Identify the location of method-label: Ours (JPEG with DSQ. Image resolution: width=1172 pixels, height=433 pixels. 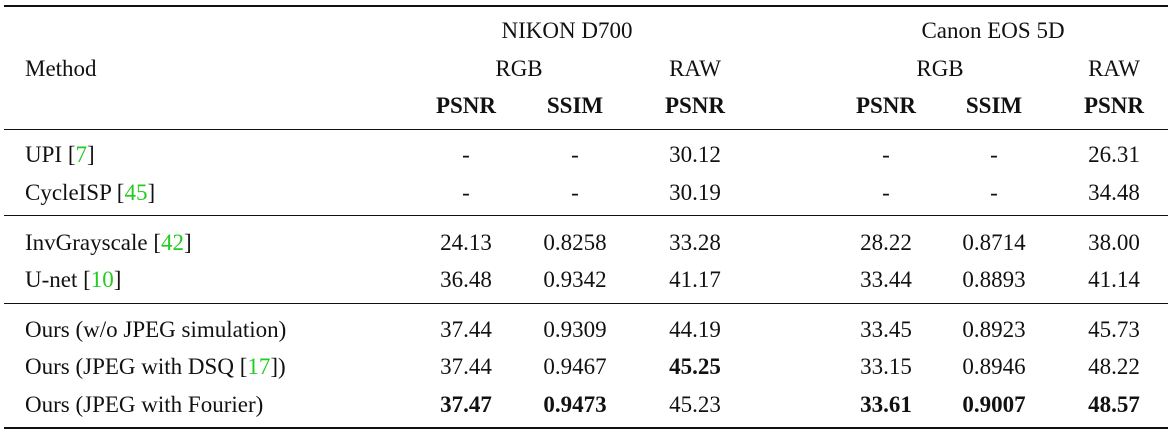
(132, 366).